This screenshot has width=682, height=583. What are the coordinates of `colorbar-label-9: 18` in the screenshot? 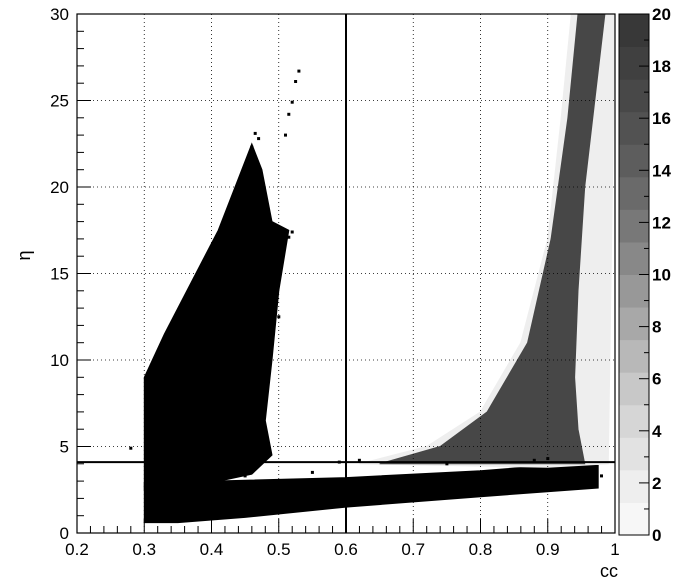 It's located at (661, 66).